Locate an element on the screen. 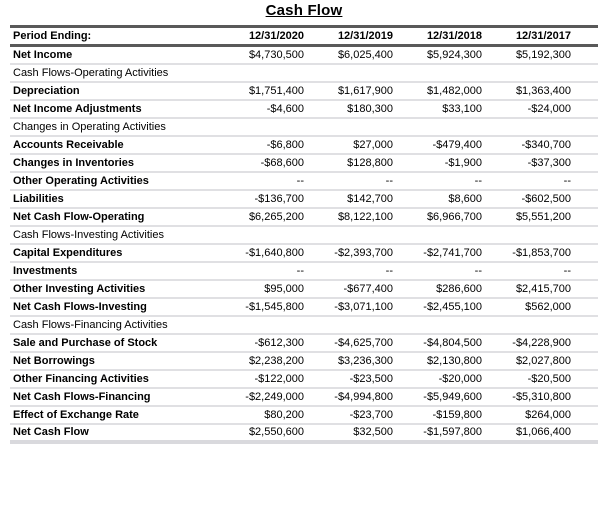  row-label: Accounts Receivable is located at coordinates (126, 145).